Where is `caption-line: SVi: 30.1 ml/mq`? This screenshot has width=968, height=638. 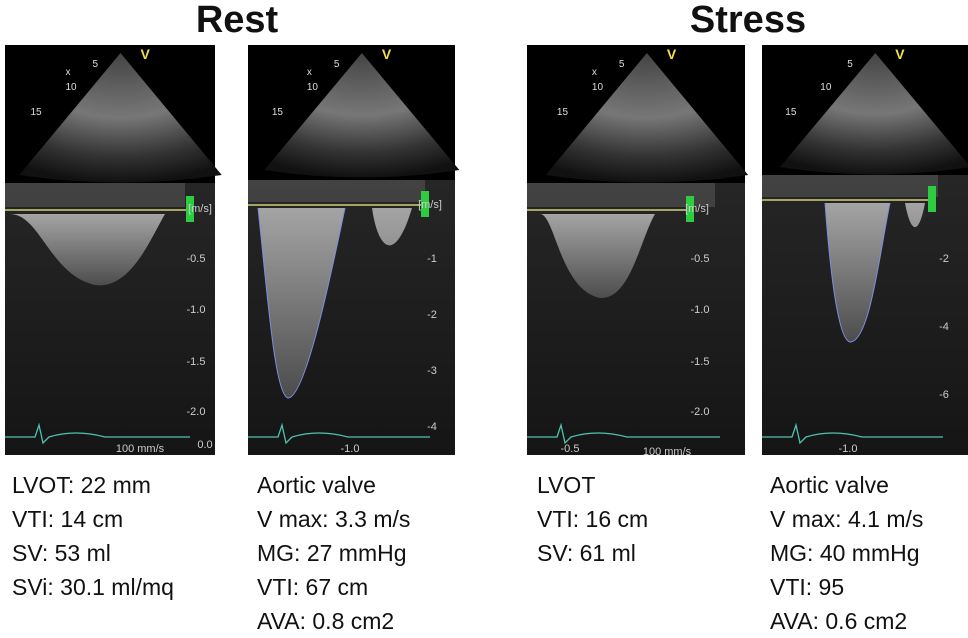 caption-line: SVi: 30.1 ml/mq is located at coordinates (93, 587).